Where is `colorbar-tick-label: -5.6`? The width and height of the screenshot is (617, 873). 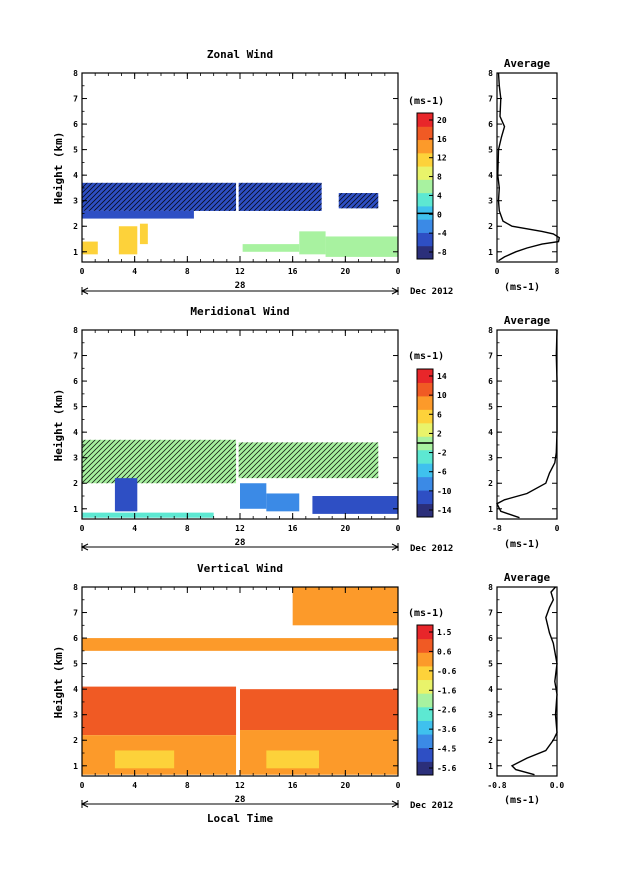
colorbar-tick-label: -5.6 is located at coordinates (446, 768).